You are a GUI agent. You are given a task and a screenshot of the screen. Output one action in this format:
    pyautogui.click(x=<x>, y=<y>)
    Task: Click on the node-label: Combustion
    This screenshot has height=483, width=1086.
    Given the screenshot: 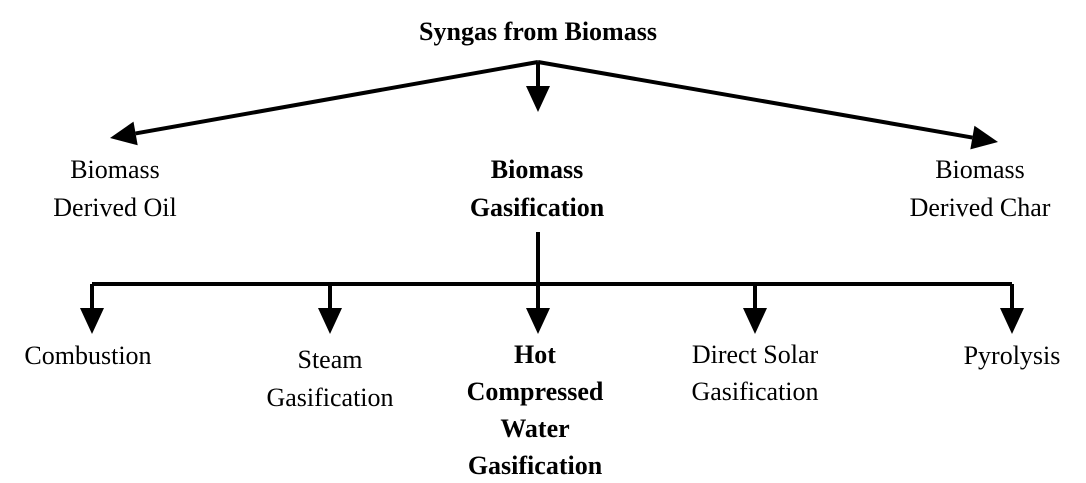 What is the action you would take?
    pyautogui.click(x=87, y=355)
    